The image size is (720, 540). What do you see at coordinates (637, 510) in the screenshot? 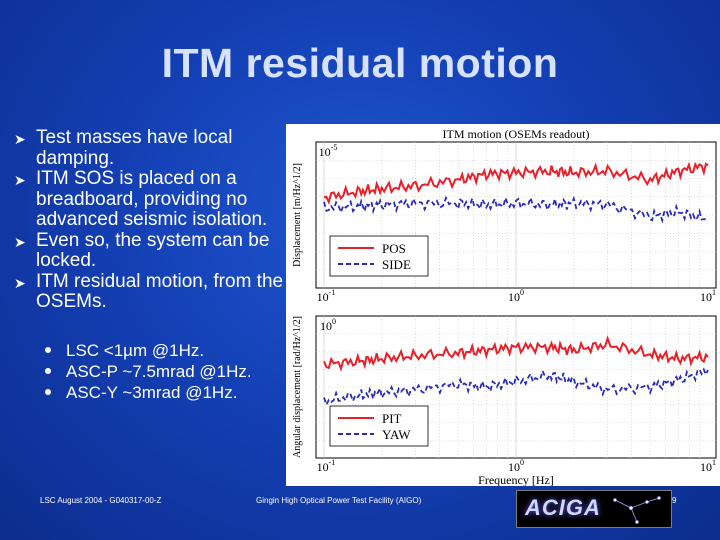
I see `constellation-icon` at bounding box center [637, 510].